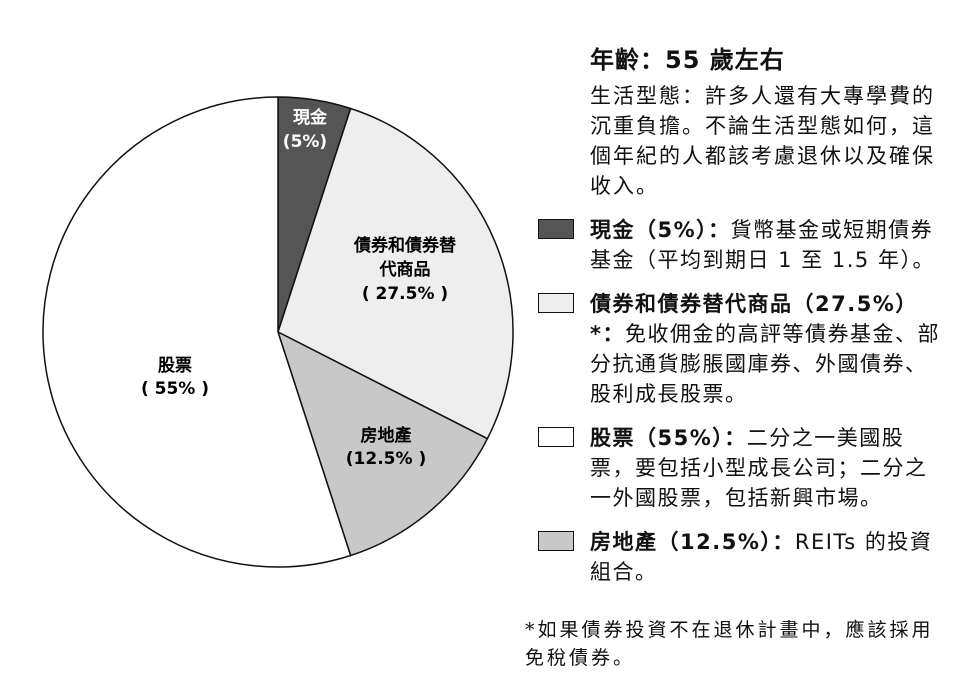 The height and width of the screenshot is (691, 968). What do you see at coordinates (687, 60) in the screenshot?
I see `age-heading: 年齡：55 歲左右` at bounding box center [687, 60].